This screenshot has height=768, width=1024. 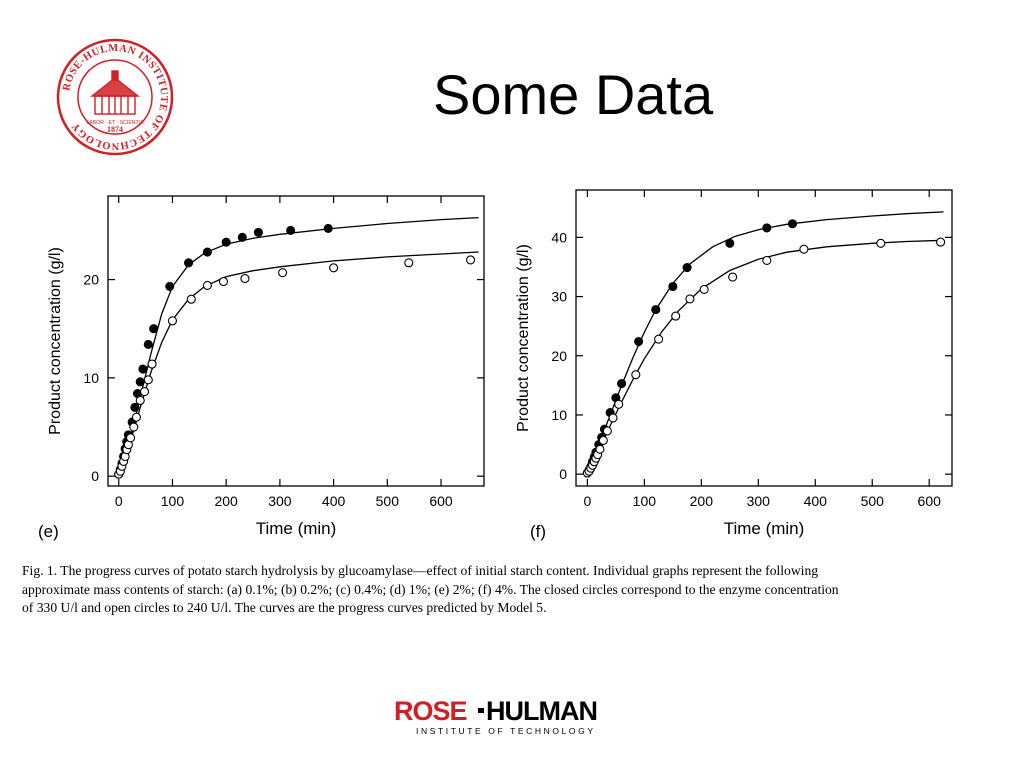 I want to click on seal-building-icon, so click(x=115, y=92).